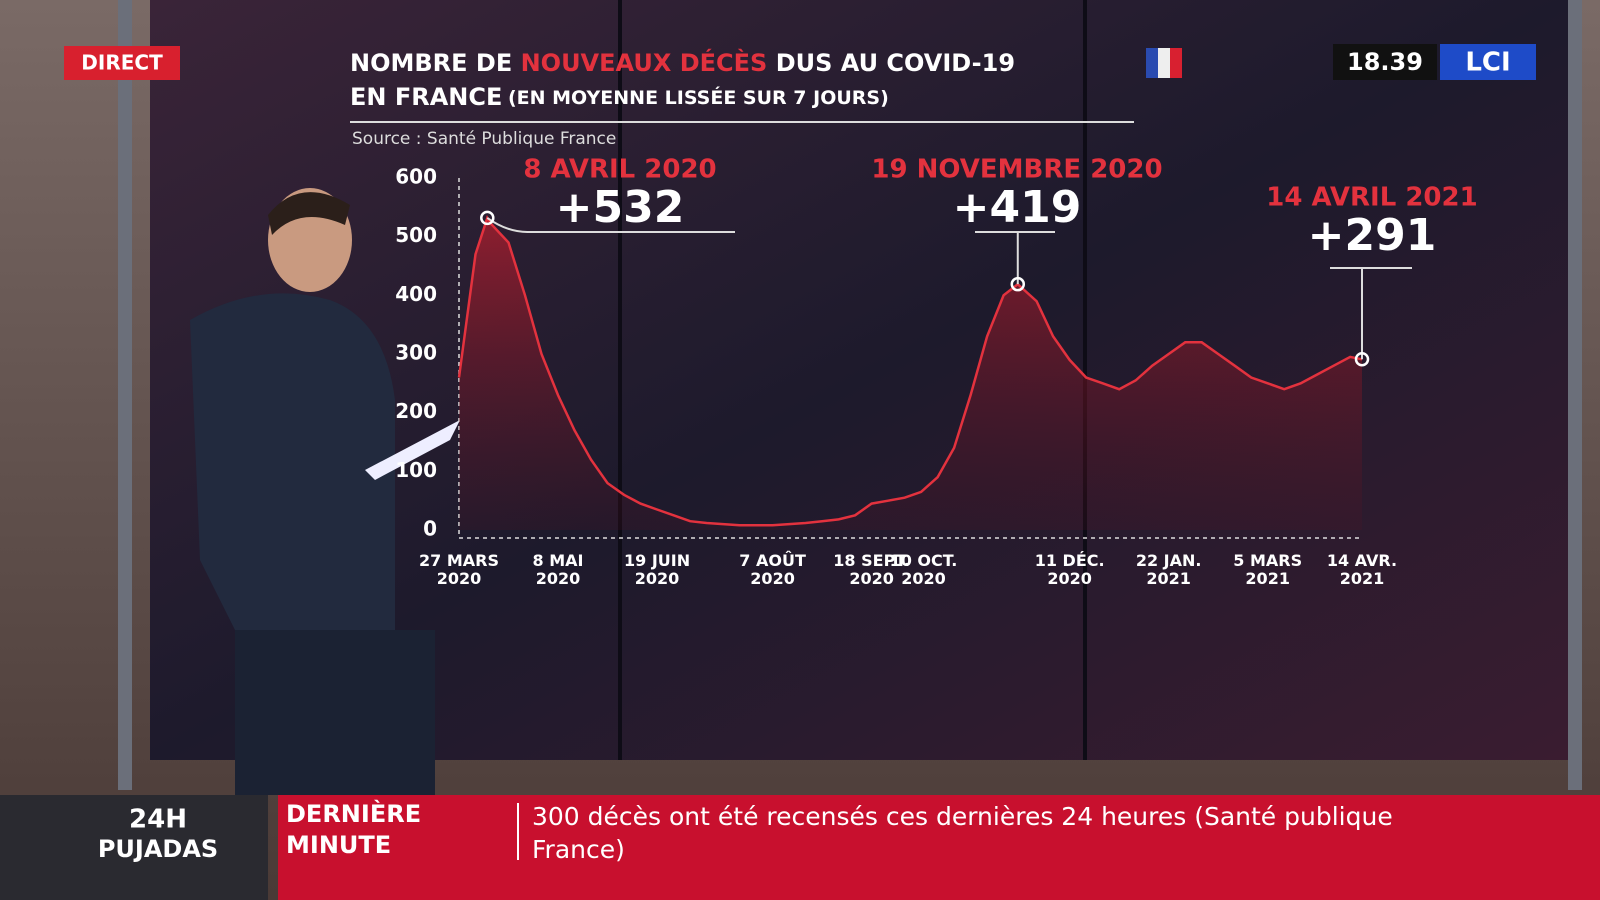 The image size is (1600, 900). I want to click on x-tick-label: 8 MAI 2020, so click(558, 569).